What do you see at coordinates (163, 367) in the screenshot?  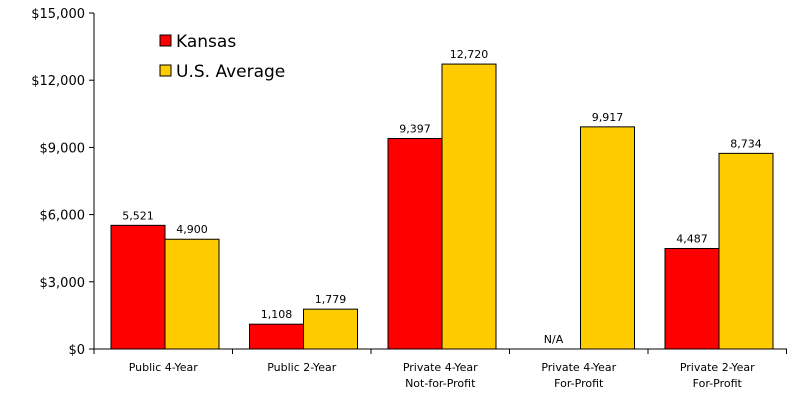 I see `x-tick-label-0-0: Public 4-Year` at bounding box center [163, 367].